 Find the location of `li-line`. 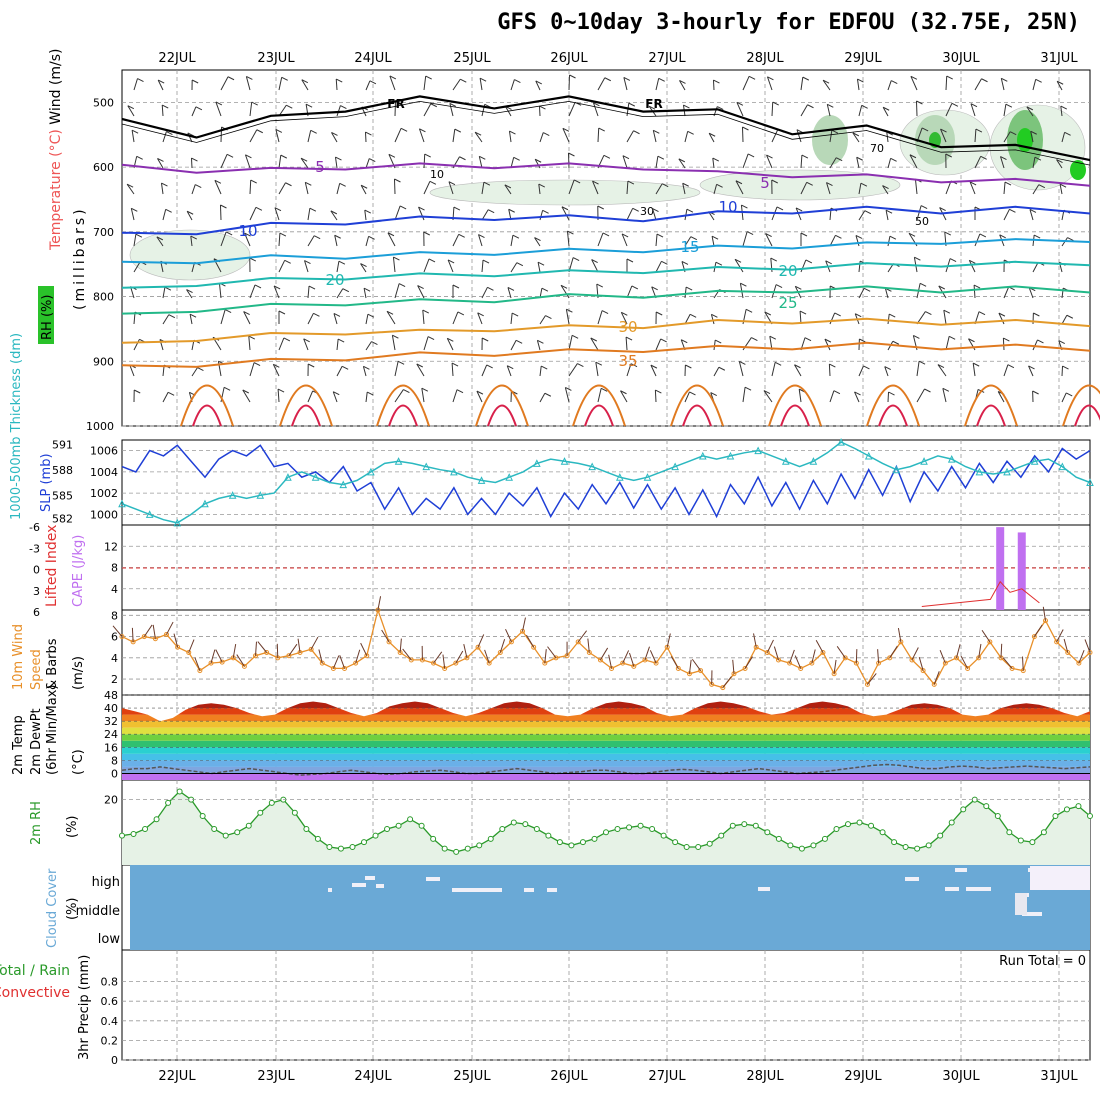

li-line is located at coordinates (980, 593).